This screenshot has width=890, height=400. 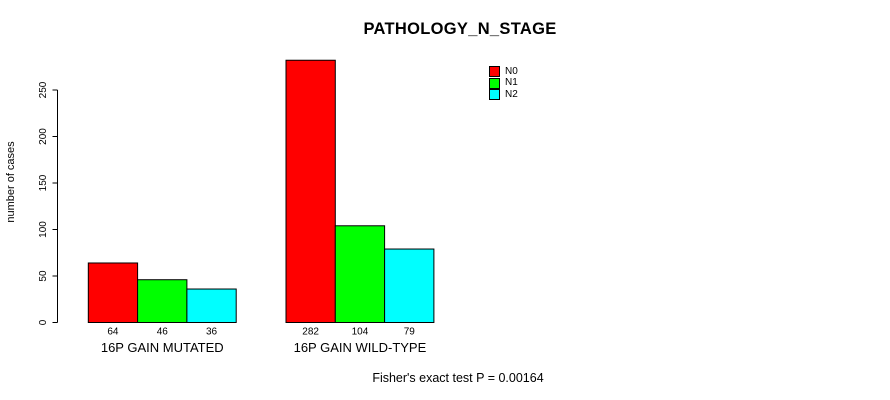 What do you see at coordinates (360, 347) in the screenshot?
I see `x-category-label: 16P GAIN WILD-TYPE` at bounding box center [360, 347].